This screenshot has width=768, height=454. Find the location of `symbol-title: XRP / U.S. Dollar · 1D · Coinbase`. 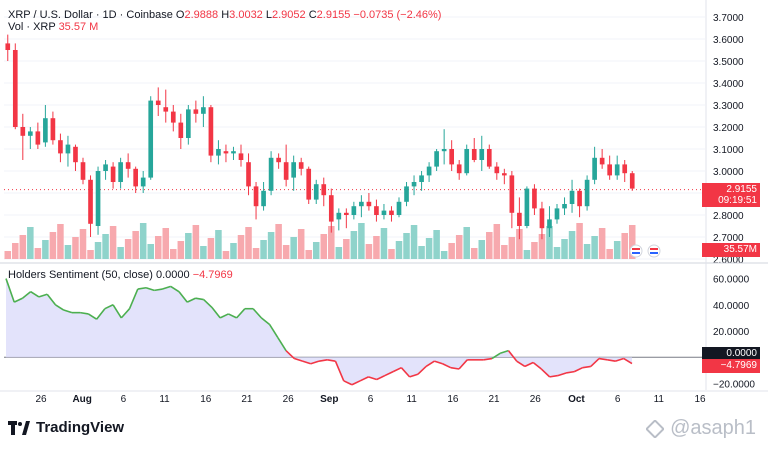

symbol-title: XRP / U.S. Dollar · 1D · Coinbase is located at coordinates (90, 15).